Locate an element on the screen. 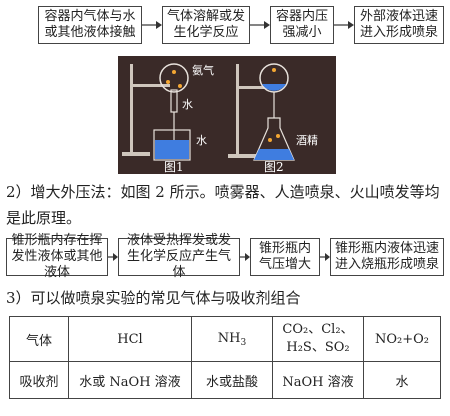 The height and width of the screenshot is (416, 450). table-row-gas: 气体 HCl NH3 CO₂、Cl₂、 H₂S、SO₂ NO₂+O₂ is located at coordinates (225, 339).